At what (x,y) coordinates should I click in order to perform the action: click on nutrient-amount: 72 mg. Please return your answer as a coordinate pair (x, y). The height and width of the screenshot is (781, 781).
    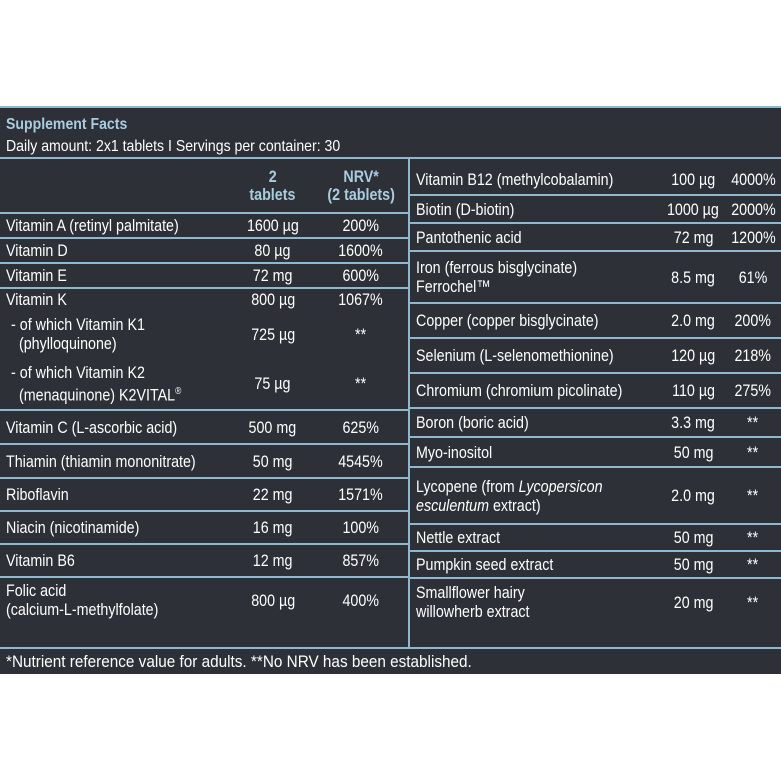
    Looking at the image, I should click on (272, 275).